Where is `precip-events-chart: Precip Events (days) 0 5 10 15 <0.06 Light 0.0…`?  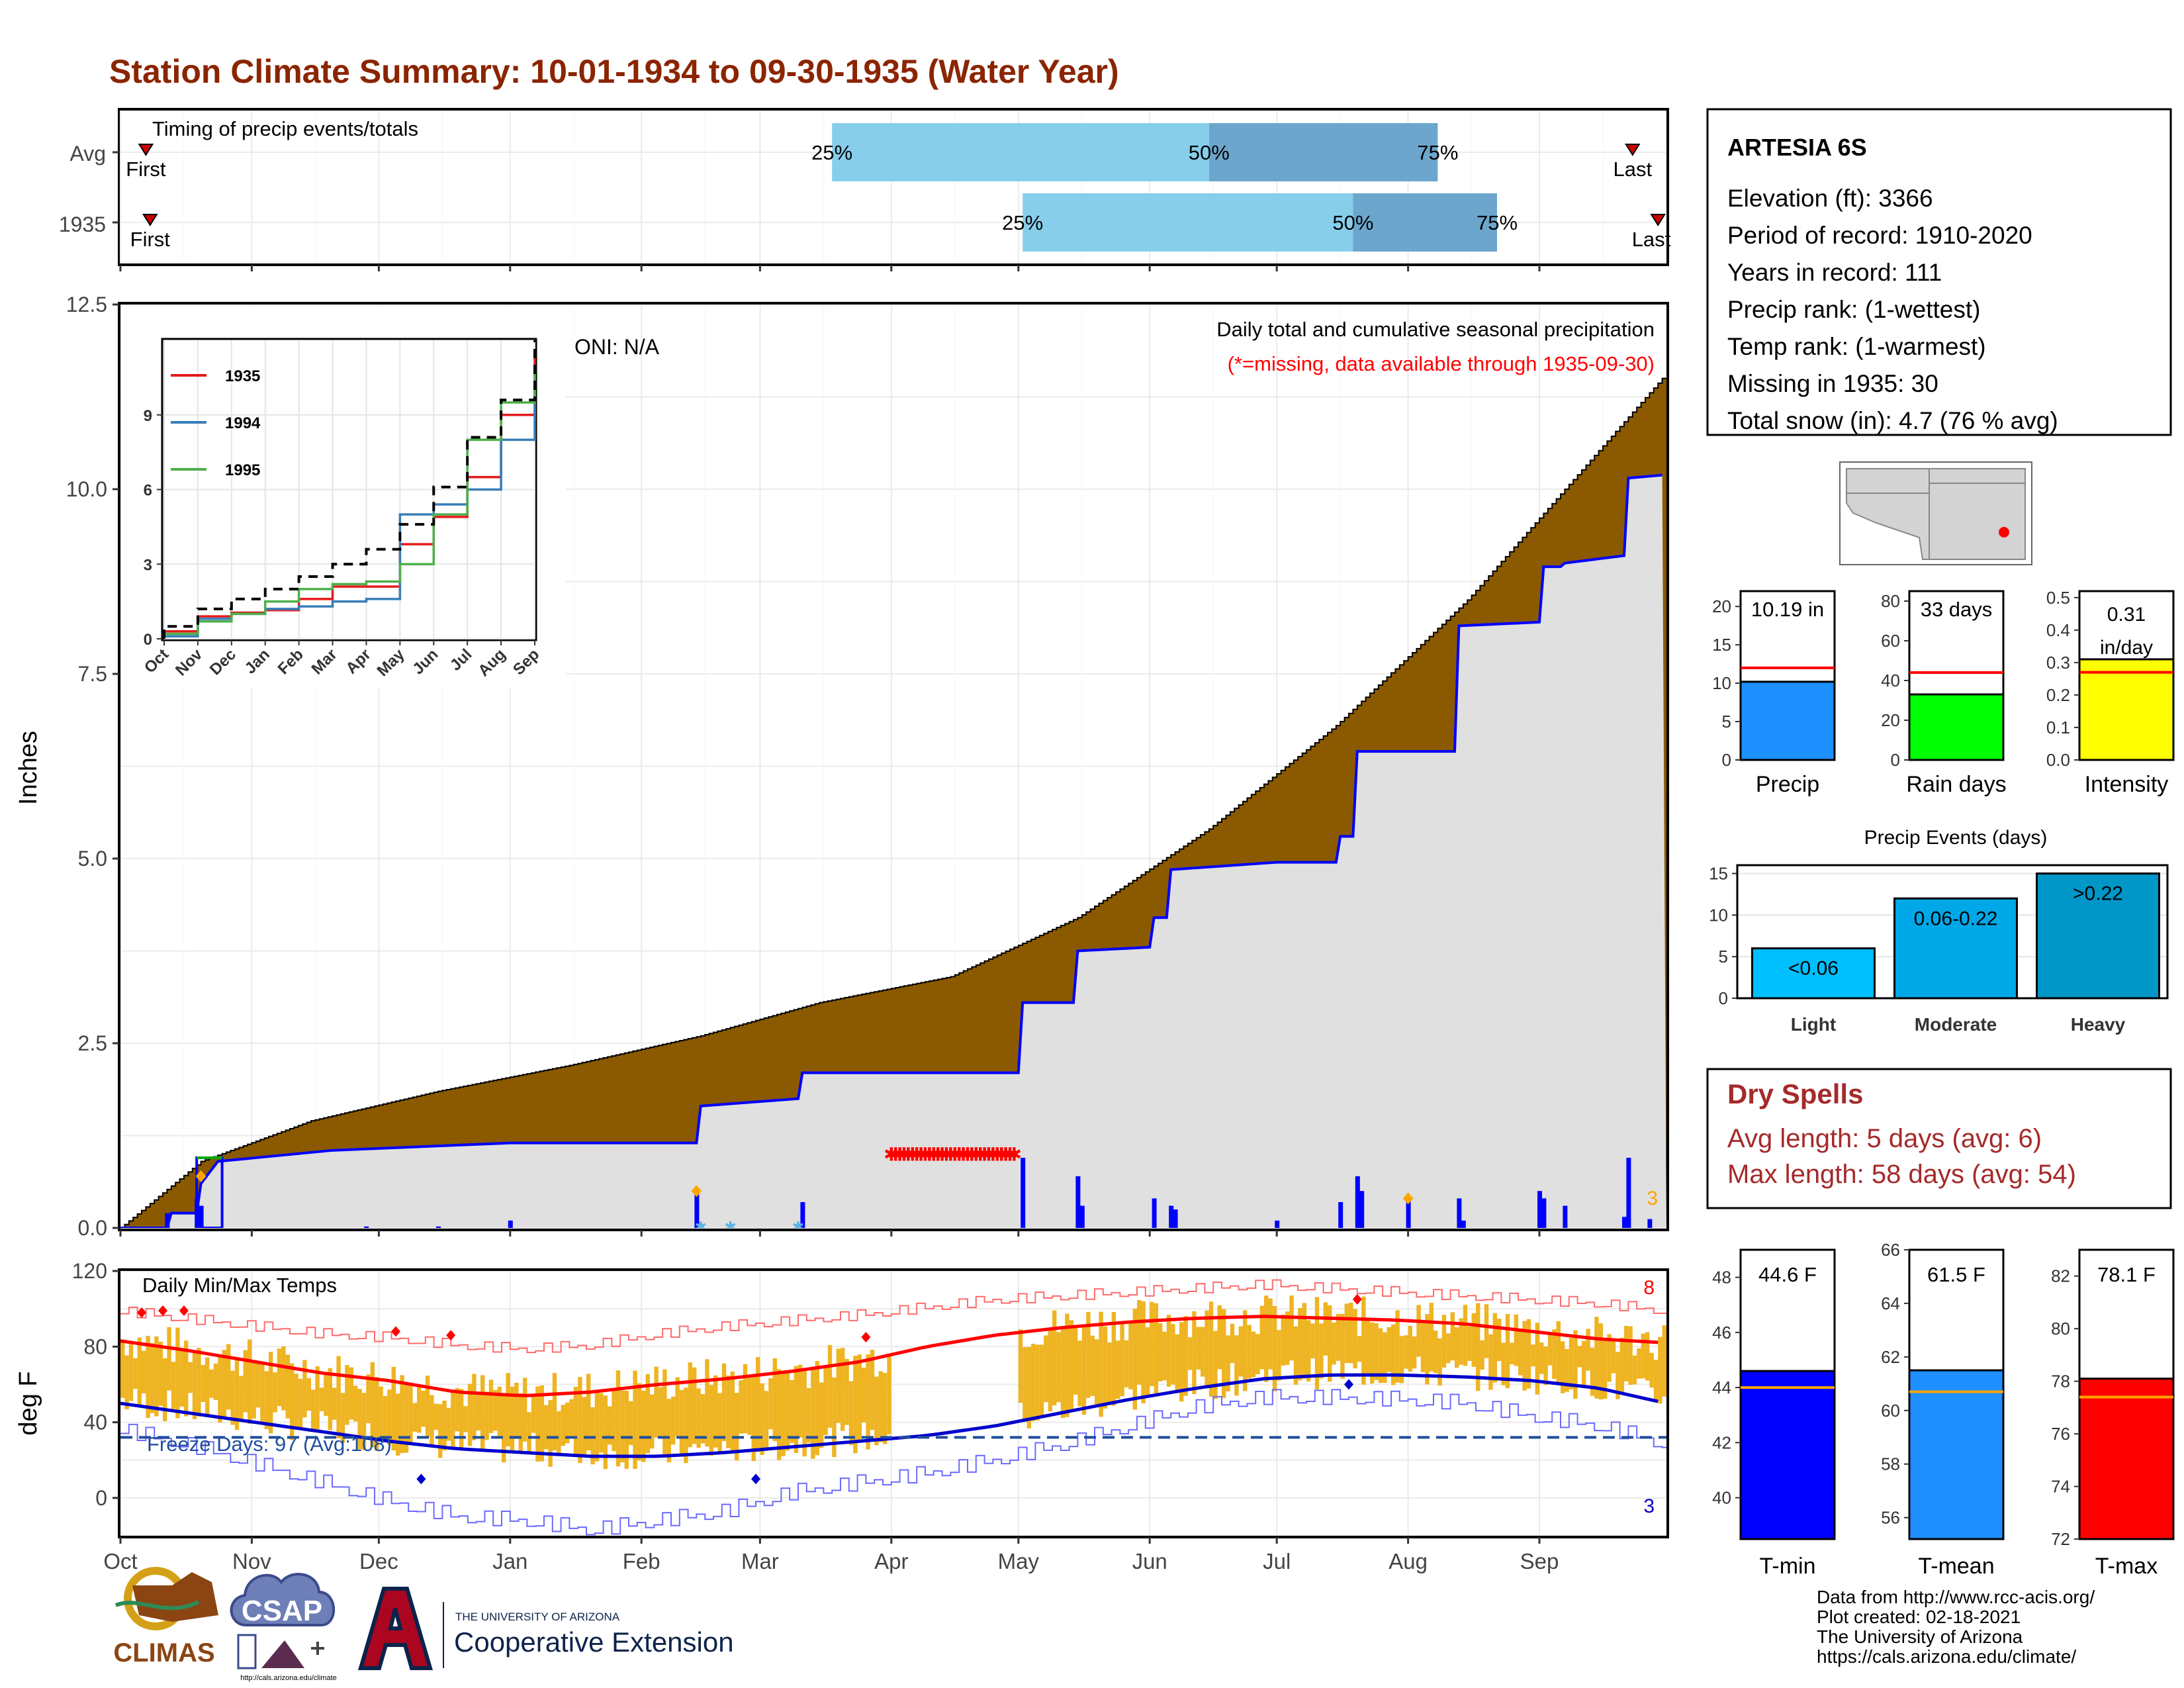
precip-events-chart: Precip Events (days) 0 5 10 15 <0.06 Light 0.0… is located at coordinates (1939, 931).